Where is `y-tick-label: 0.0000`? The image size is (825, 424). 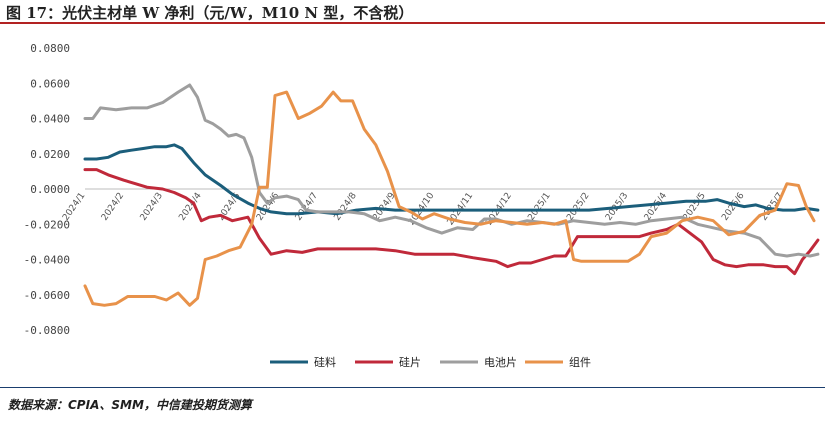 y-tick-label: 0.0000 is located at coordinates (50, 189).